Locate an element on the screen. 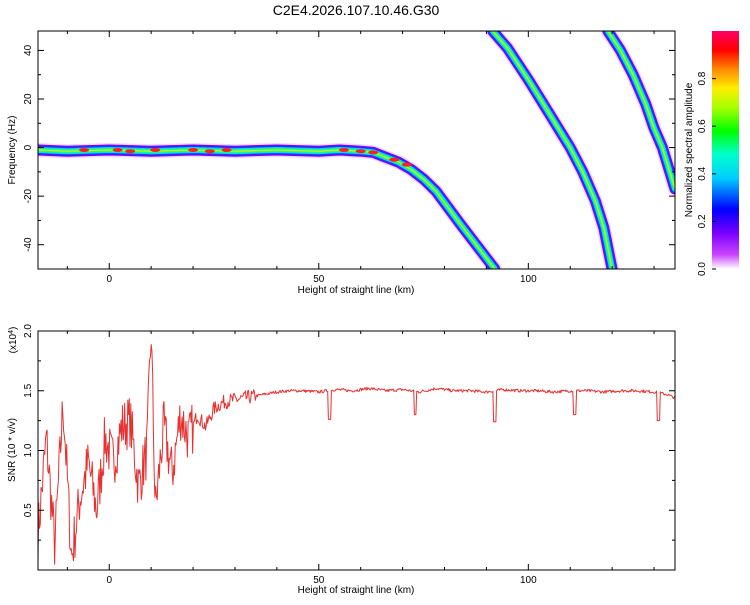 This screenshot has height=605, width=750. colorbar-tick-label: 0.2 is located at coordinates (702, 221).